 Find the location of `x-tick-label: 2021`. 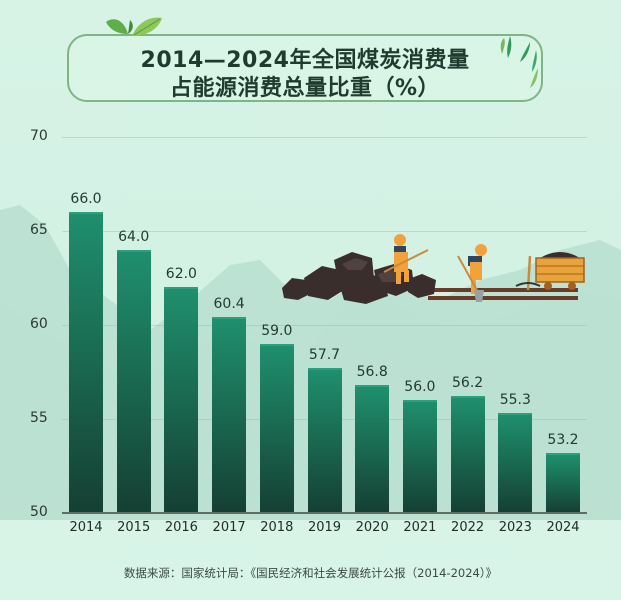

x-tick-label: 2021 is located at coordinates (420, 527).